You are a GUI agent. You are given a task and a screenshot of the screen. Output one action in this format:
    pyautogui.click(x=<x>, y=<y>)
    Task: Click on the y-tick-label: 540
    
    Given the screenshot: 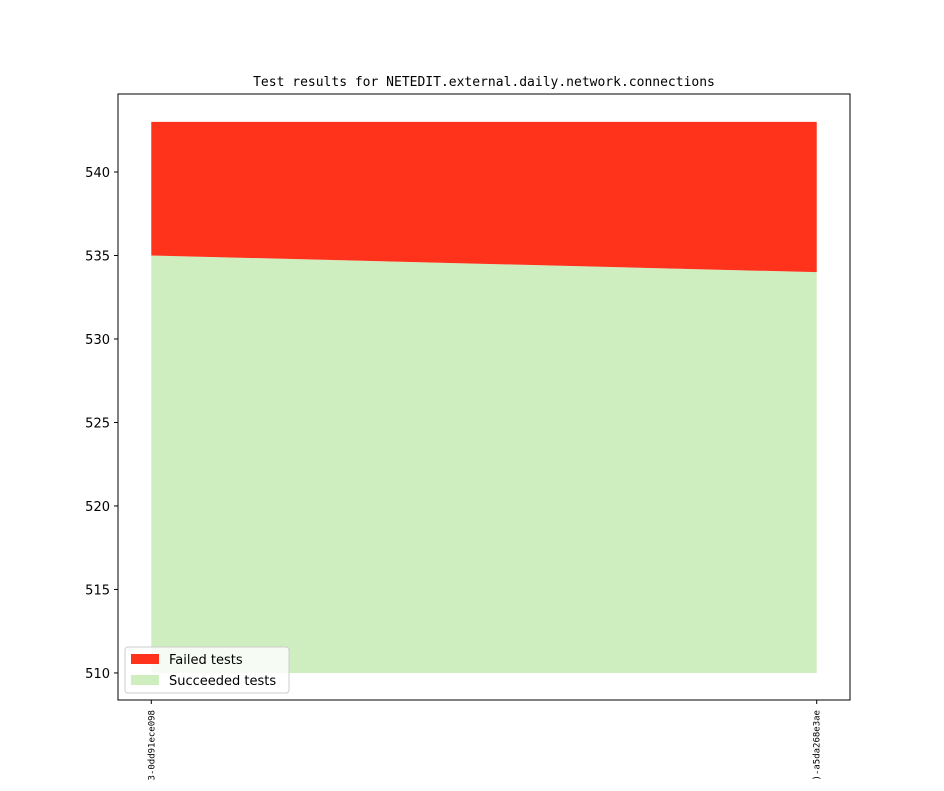 What is the action you would take?
    pyautogui.click(x=97, y=173)
    